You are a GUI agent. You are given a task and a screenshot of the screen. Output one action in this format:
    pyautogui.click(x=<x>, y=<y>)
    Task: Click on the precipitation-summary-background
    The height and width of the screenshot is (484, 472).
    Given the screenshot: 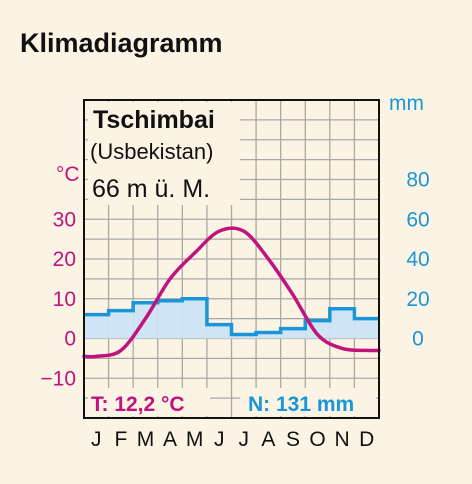 What is the action you would take?
    pyautogui.click(x=308, y=402)
    